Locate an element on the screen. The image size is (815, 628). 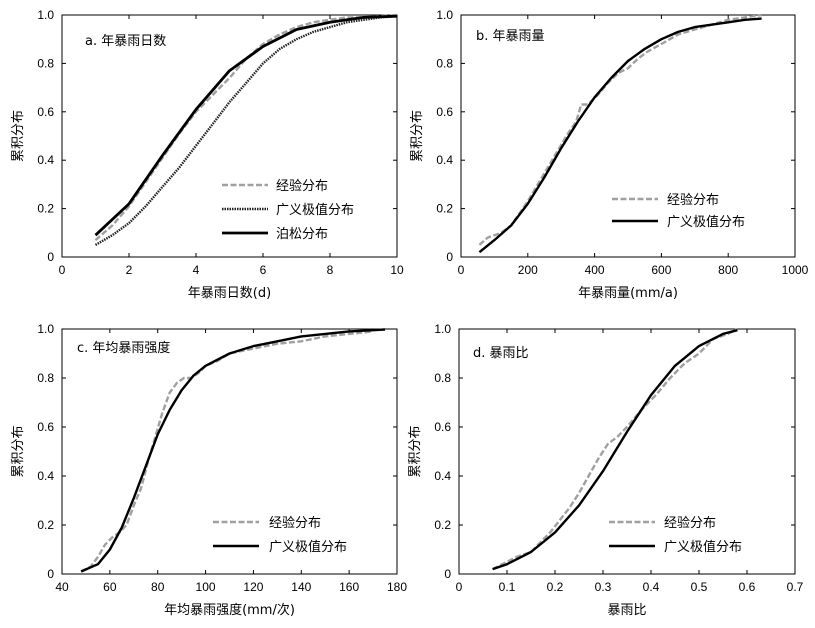
panel-title: d. 暴雨比 is located at coordinates (501, 353).